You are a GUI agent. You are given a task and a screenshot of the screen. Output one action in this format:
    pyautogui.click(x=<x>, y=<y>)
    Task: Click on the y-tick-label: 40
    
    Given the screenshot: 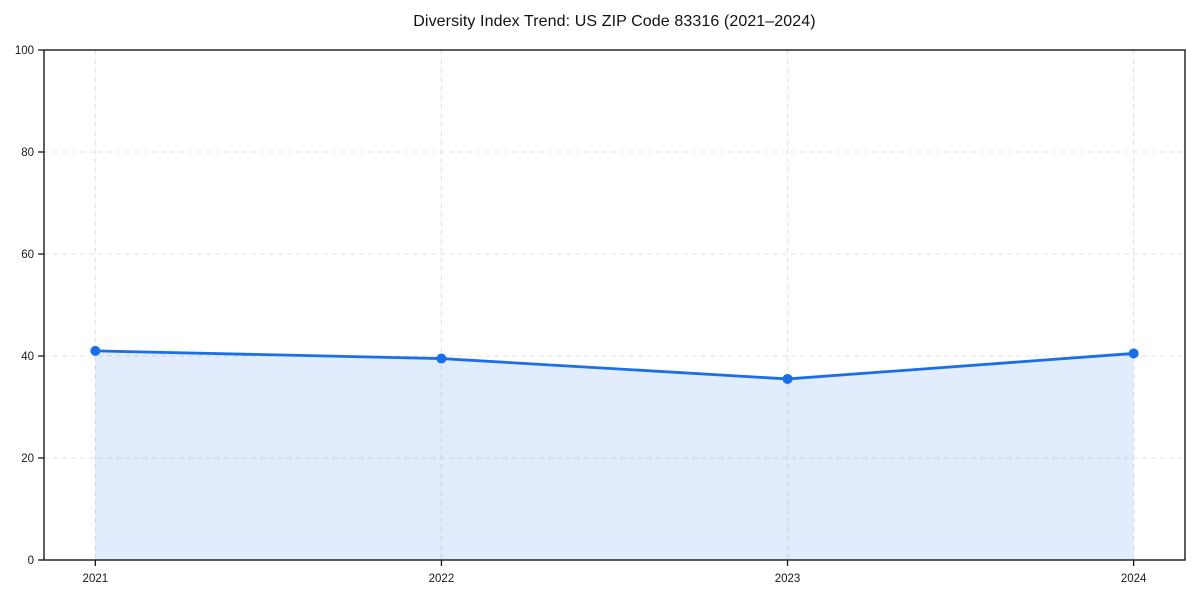 What is the action you would take?
    pyautogui.click(x=27, y=357)
    